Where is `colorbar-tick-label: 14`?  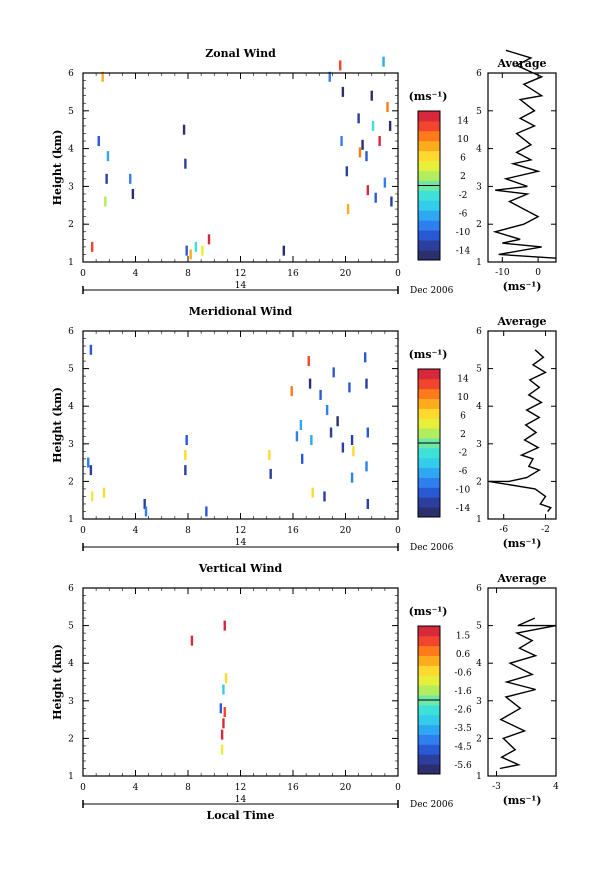
colorbar-tick-label: 14 is located at coordinates (463, 121).